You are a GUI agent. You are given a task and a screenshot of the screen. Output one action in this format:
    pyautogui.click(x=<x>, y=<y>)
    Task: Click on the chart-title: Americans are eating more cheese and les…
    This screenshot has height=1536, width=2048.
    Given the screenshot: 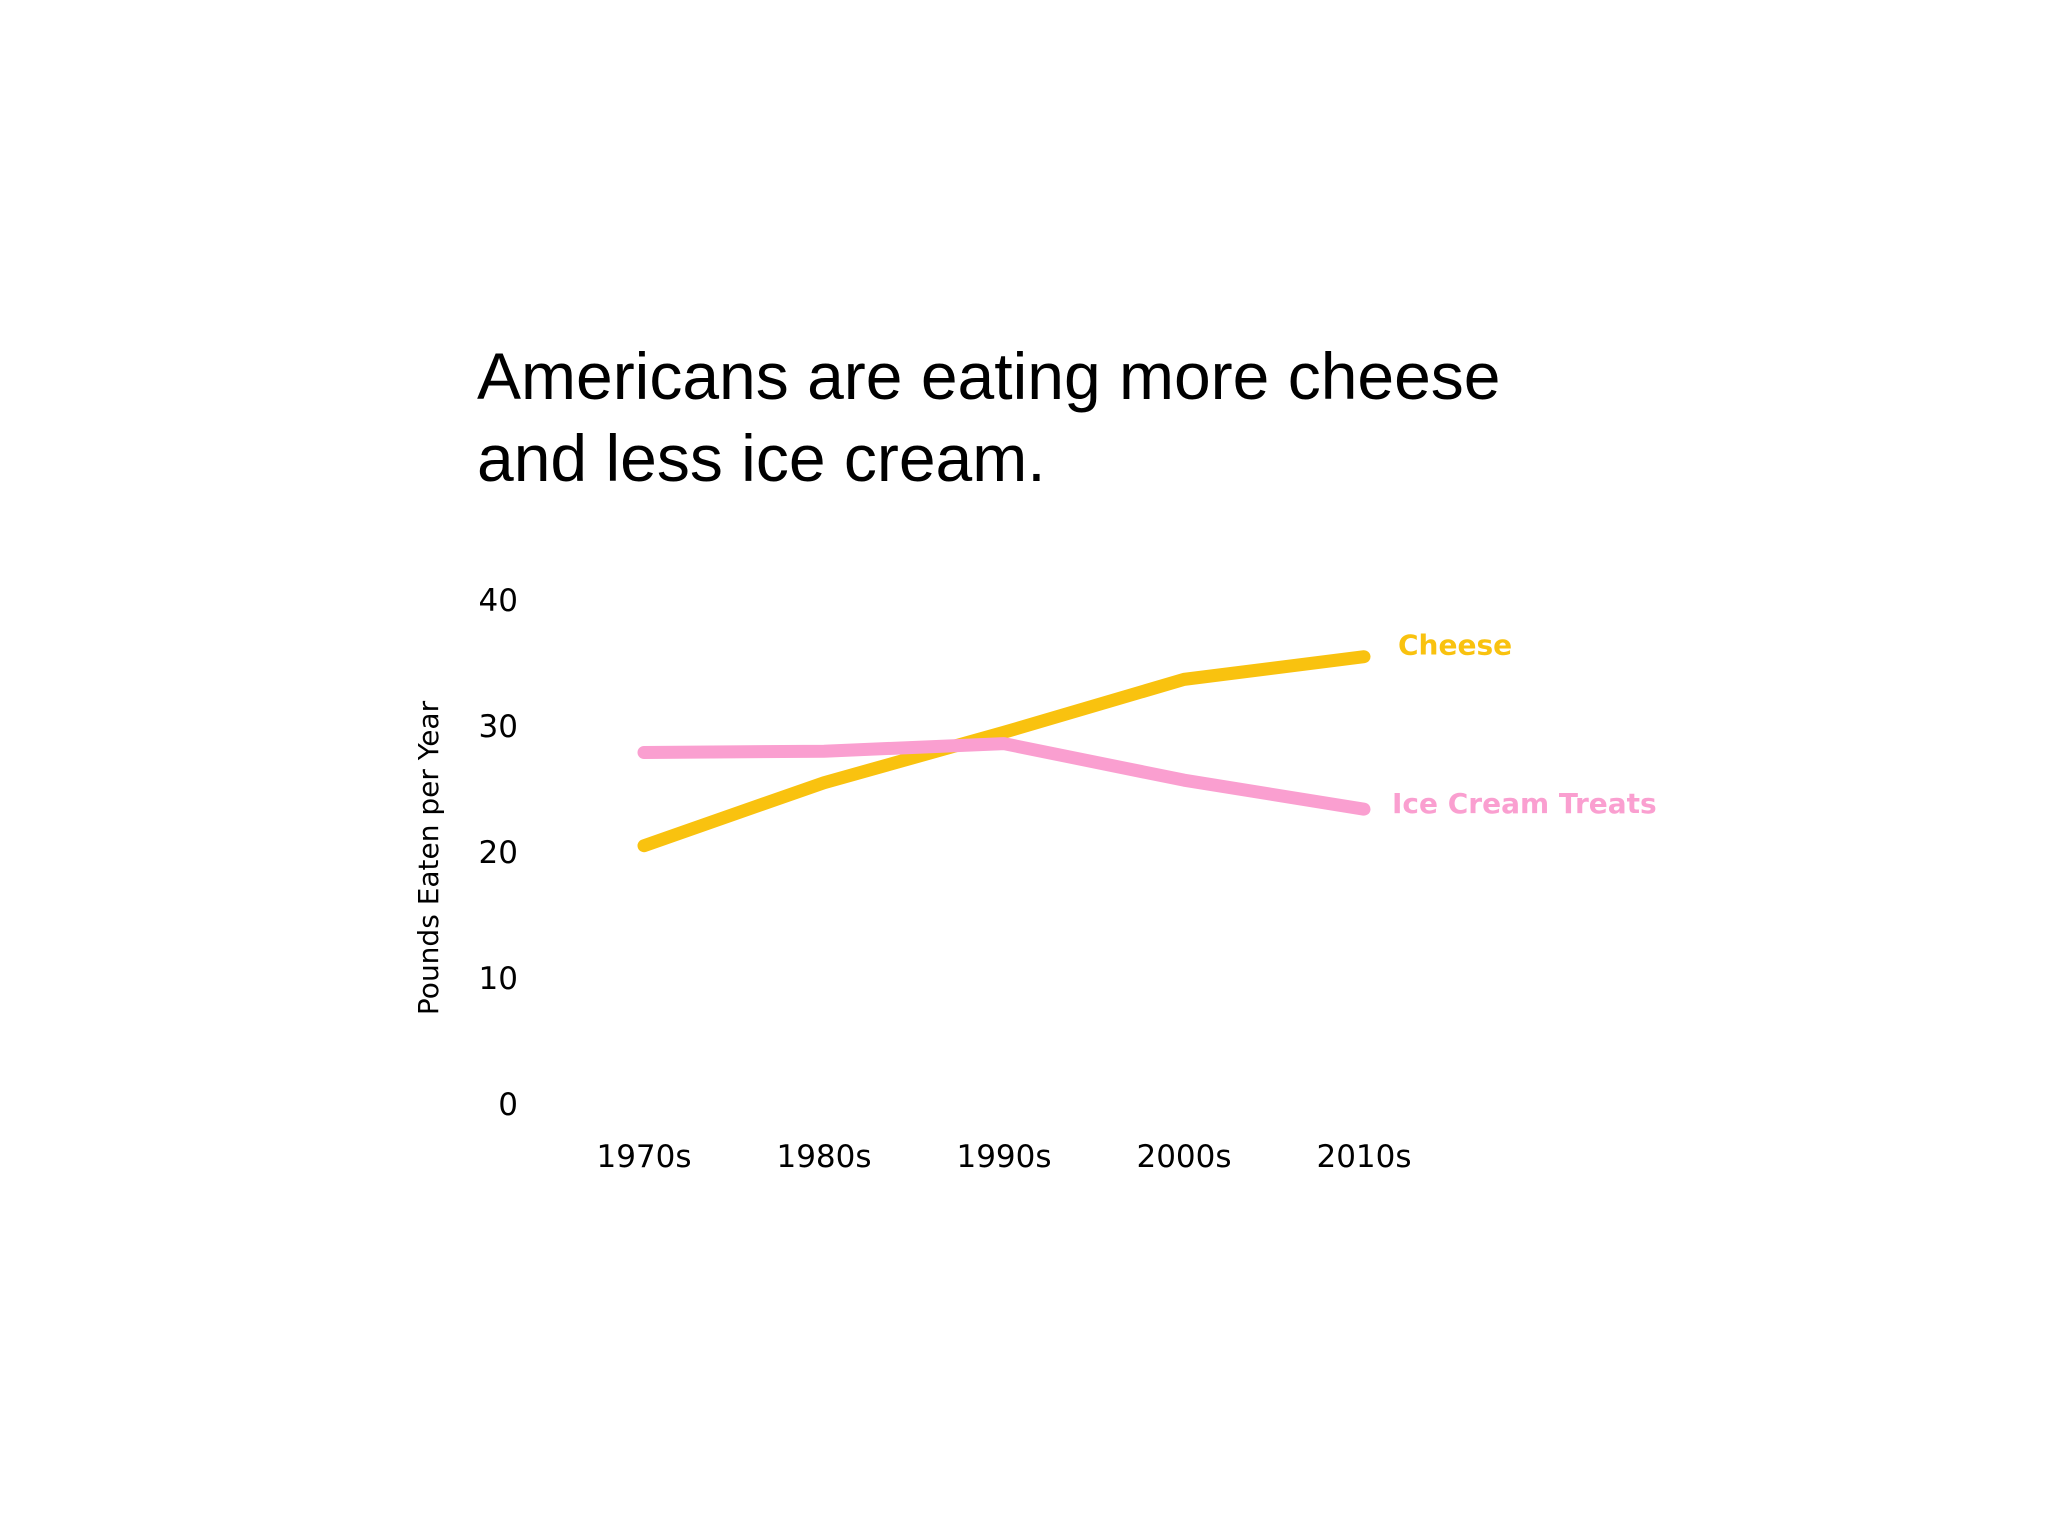 What is the action you would take?
    pyautogui.click(x=1127, y=417)
    